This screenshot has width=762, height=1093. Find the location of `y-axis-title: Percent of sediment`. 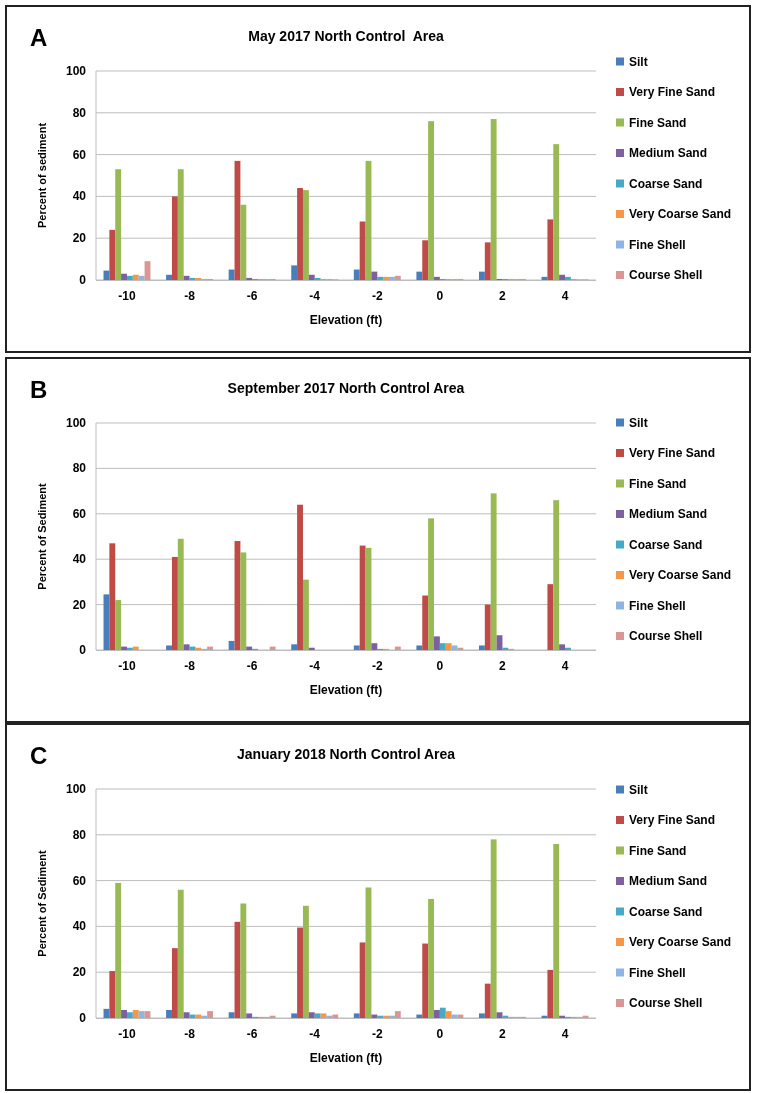

y-axis-title: Percent of sediment is located at coordinates (42, 175).